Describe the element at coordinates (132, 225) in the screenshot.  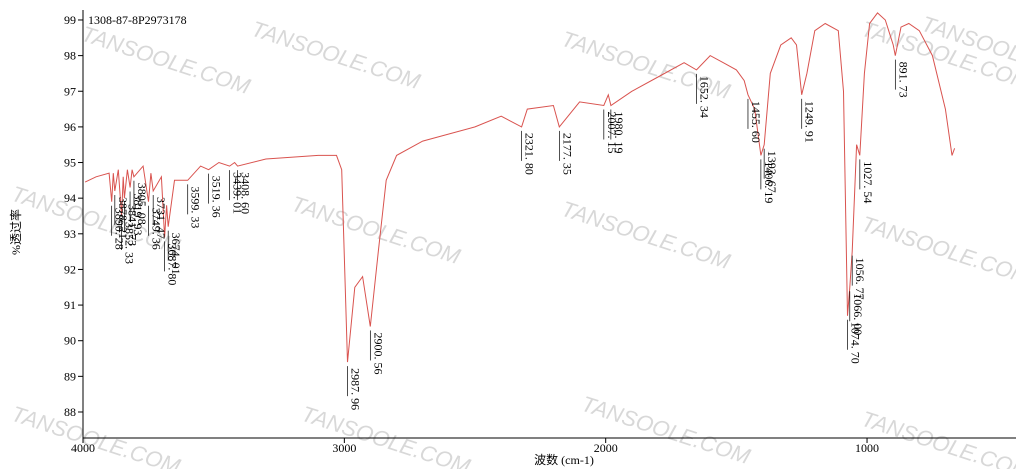
I see `peak-label: 3841. 73` at that location.